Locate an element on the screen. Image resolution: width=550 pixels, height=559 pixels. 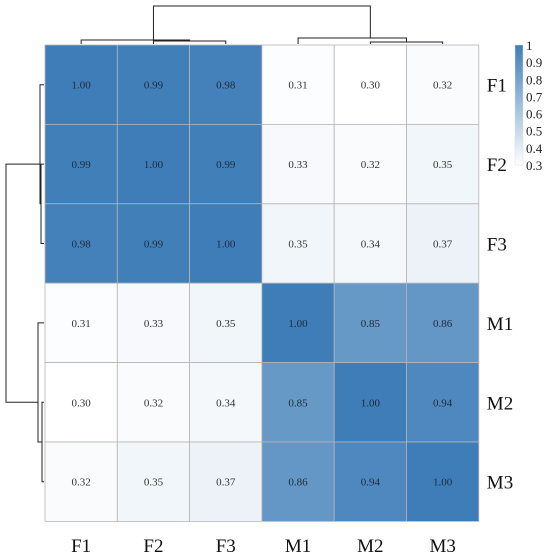
heatmap-cell-M2-F2 is located at coordinates (153, 402).